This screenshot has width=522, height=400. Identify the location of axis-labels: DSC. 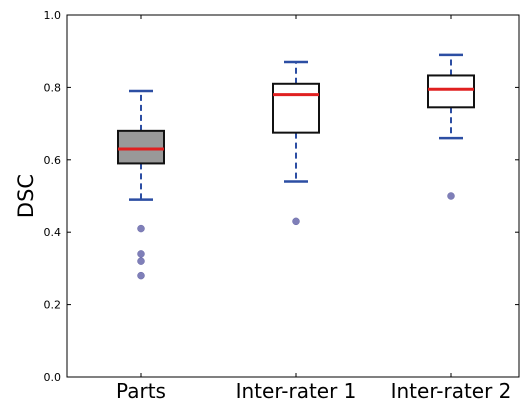
(26, 196).